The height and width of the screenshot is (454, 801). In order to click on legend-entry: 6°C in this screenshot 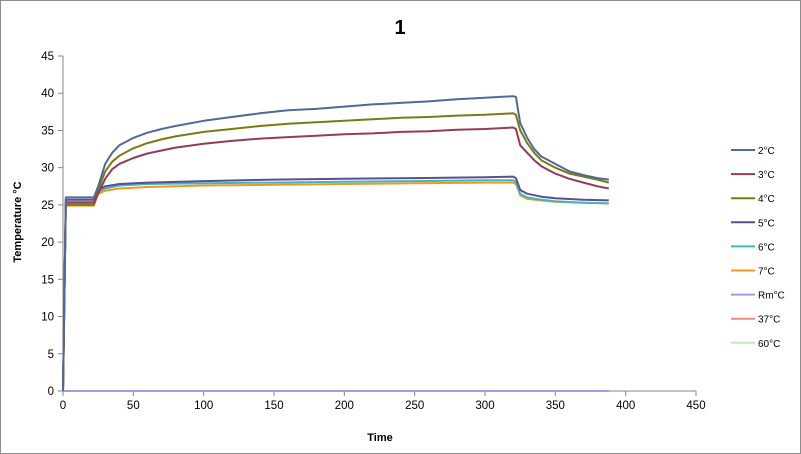, I will do `click(753, 247)`.